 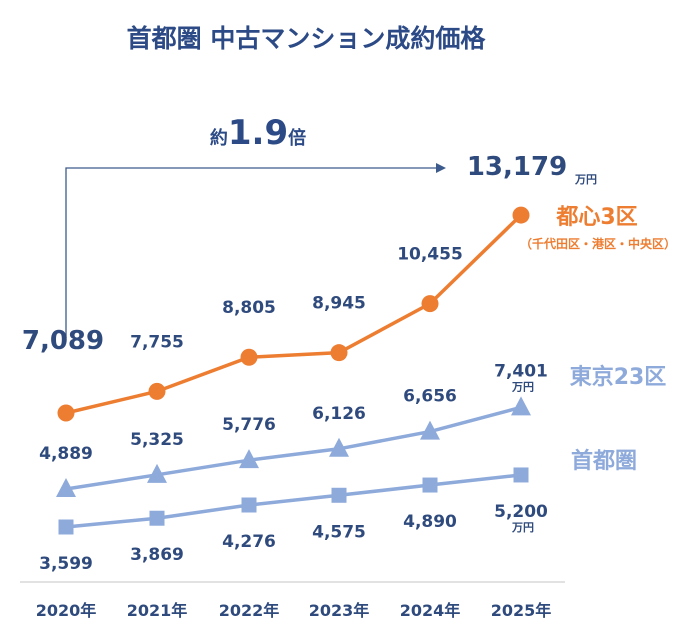 I want to click on data-label: 4,276, so click(x=249, y=542).